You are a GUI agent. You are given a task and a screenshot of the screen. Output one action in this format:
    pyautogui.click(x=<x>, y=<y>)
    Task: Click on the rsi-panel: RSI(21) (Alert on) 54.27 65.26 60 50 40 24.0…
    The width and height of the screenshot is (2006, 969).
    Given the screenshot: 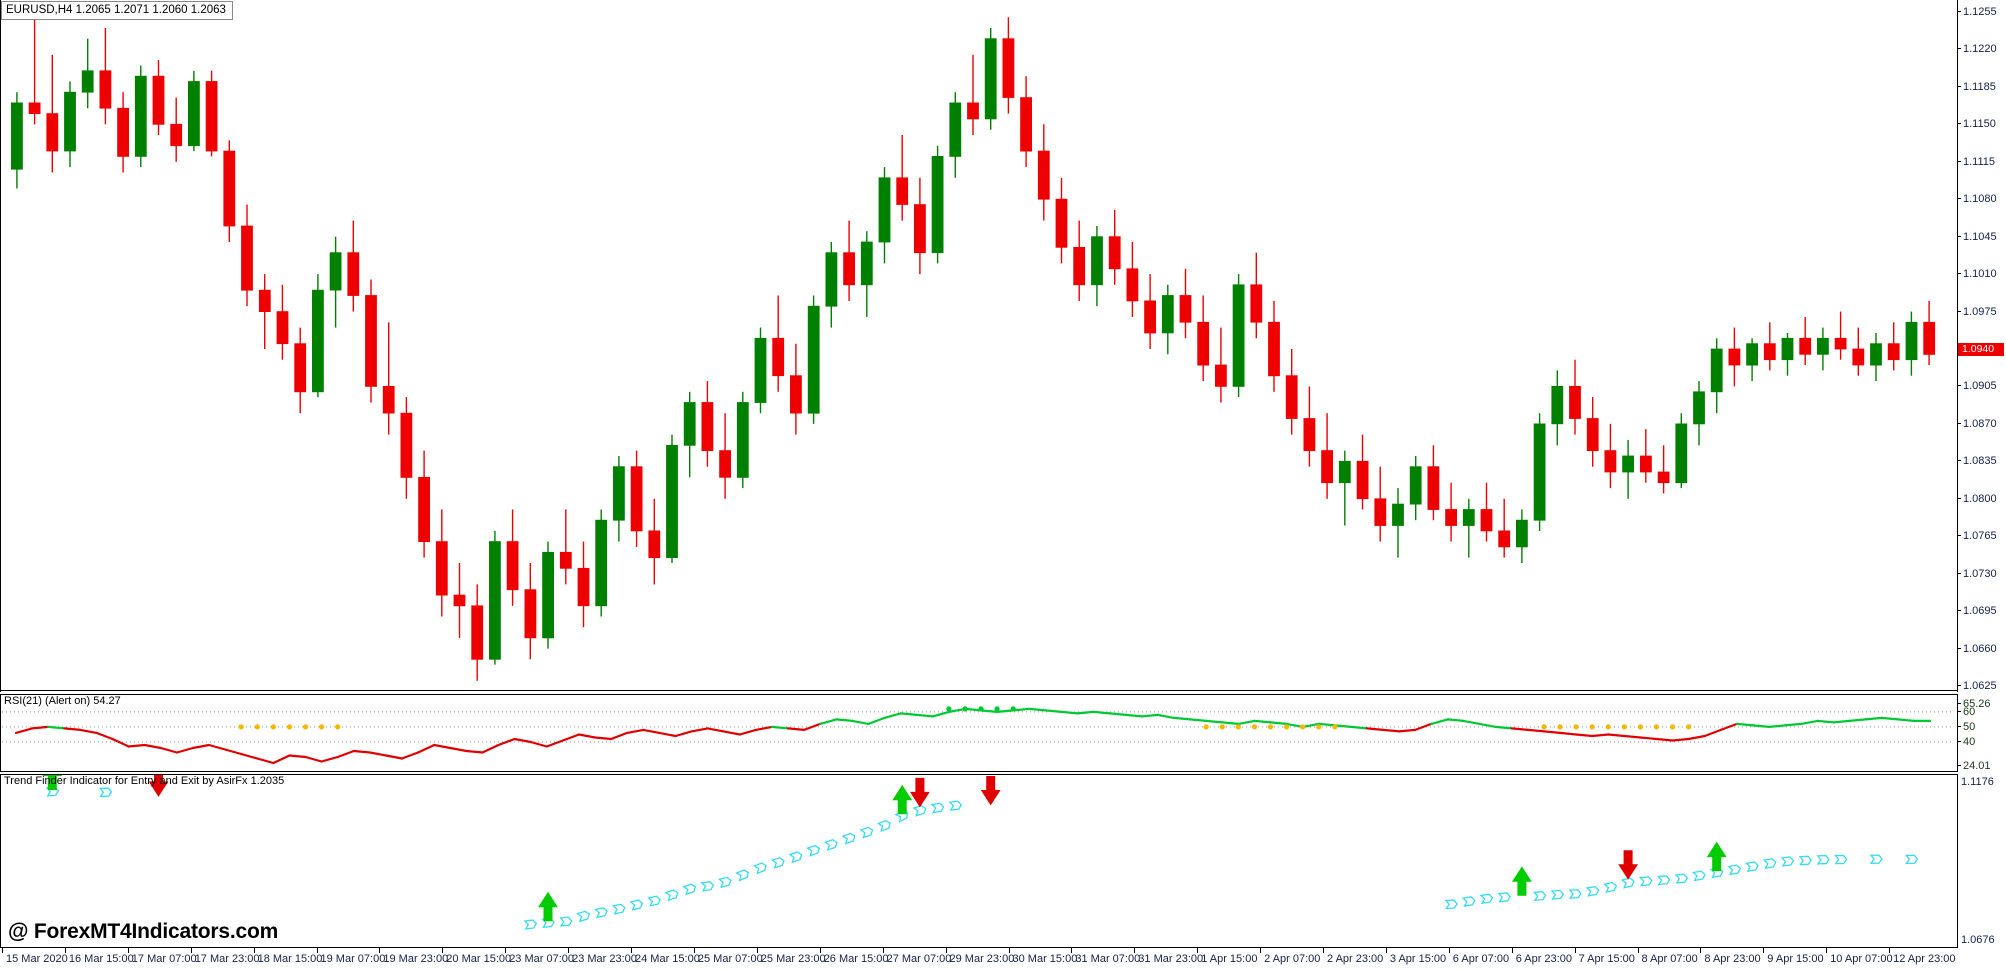 What is the action you would take?
    pyautogui.click(x=1003, y=733)
    